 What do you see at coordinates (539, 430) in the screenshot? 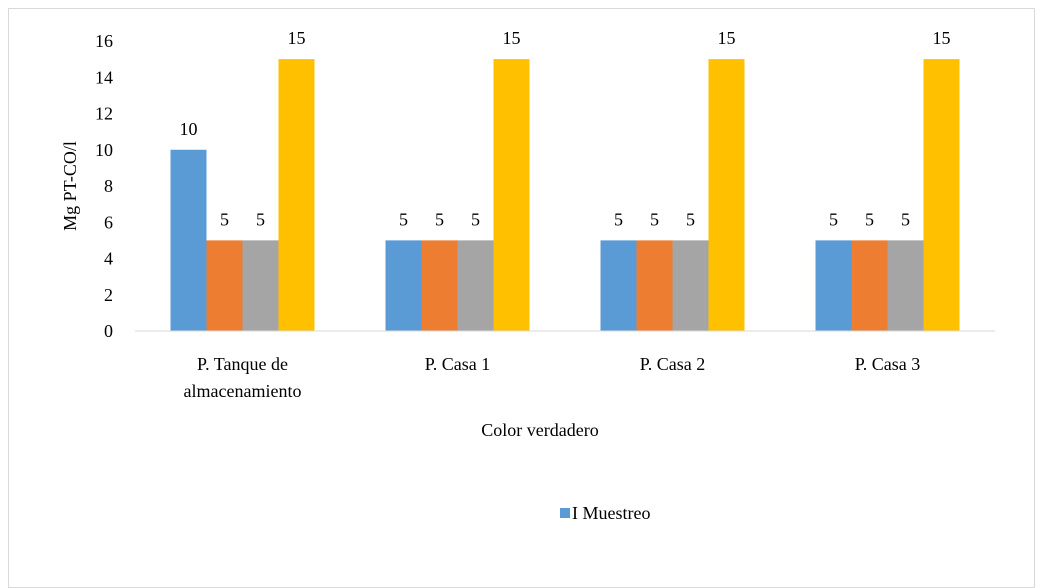
I see `x-axis-title: Color verdadero` at bounding box center [539, 430].